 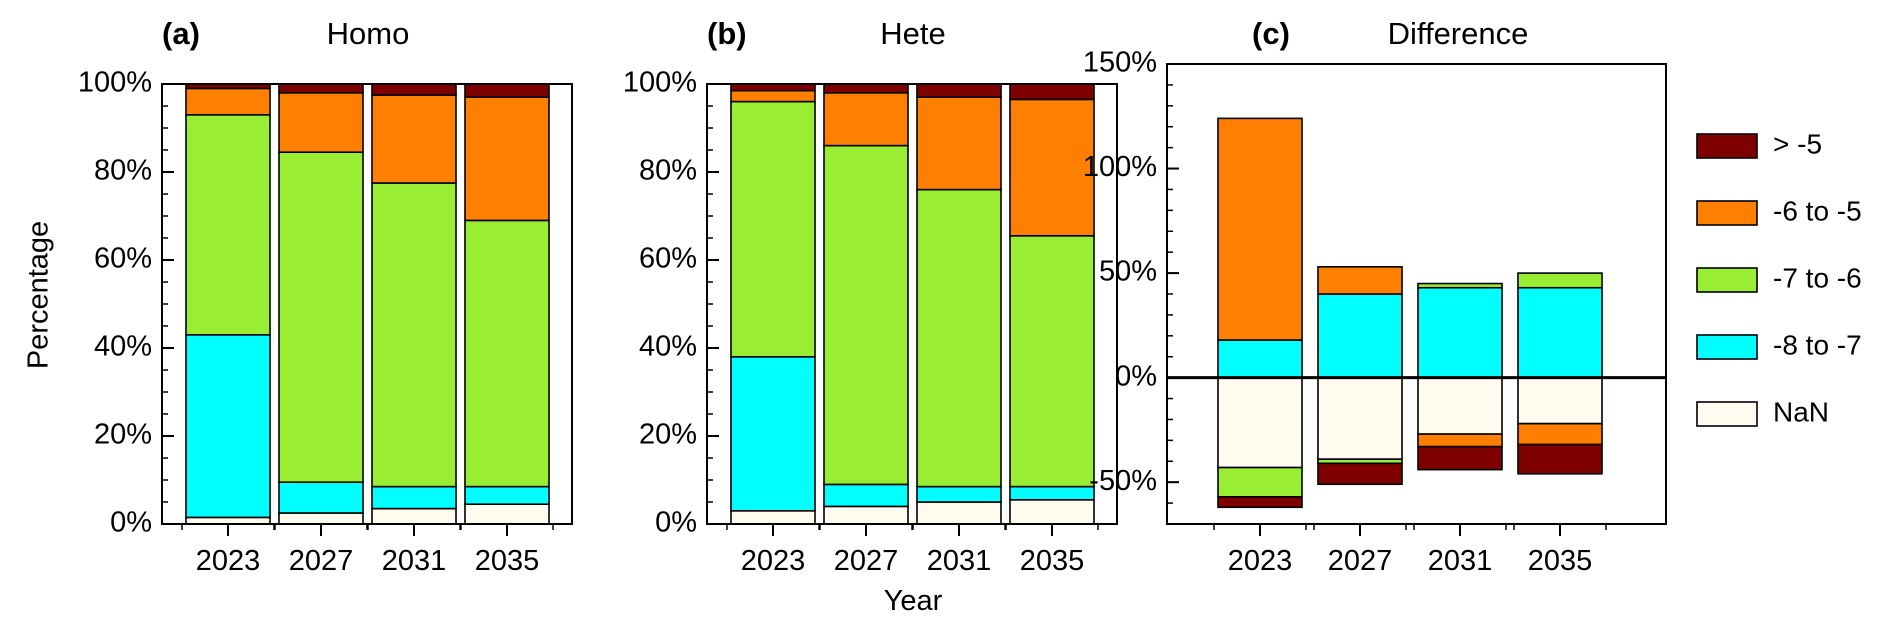 What do you see at coordinates (321, 497) in the screenshot?
I see `panel-a-bar-2027-m8_to_m7` at bounding box center [321, 497].